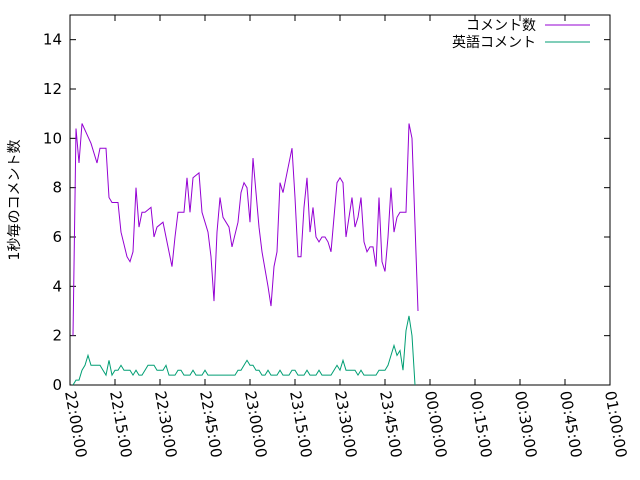 This screenshot has width=640, height=480. I want to click on y-tick-label: 8, so click(57, 188).